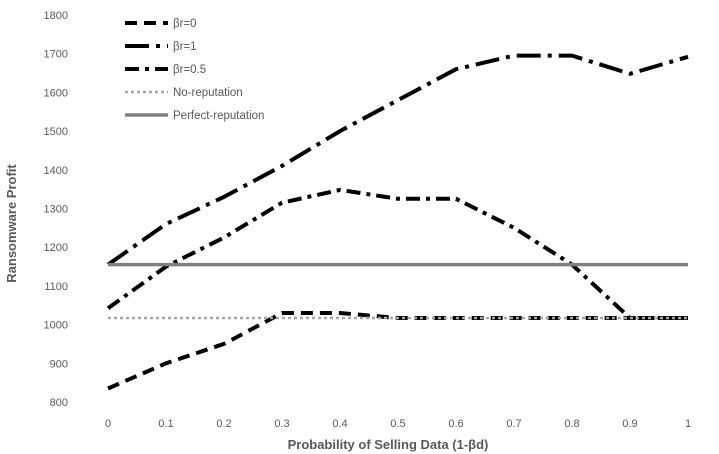 Image resolution: width=719 pixels, height=454 pixels. Describe the element at coordinates (688, 424) in the screenshot. I see `x-tick-label: 1` at that location.